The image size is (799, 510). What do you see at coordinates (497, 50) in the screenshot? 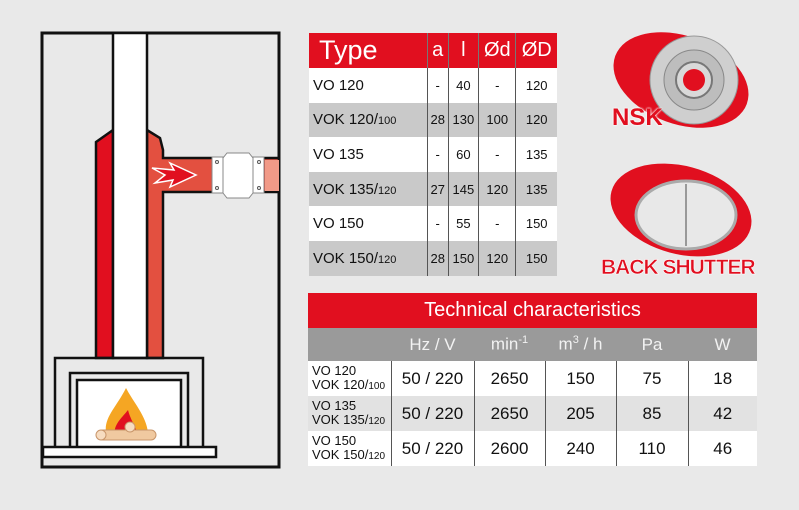
I see `header-d-small: Ød` at bounding box center [497, 50].